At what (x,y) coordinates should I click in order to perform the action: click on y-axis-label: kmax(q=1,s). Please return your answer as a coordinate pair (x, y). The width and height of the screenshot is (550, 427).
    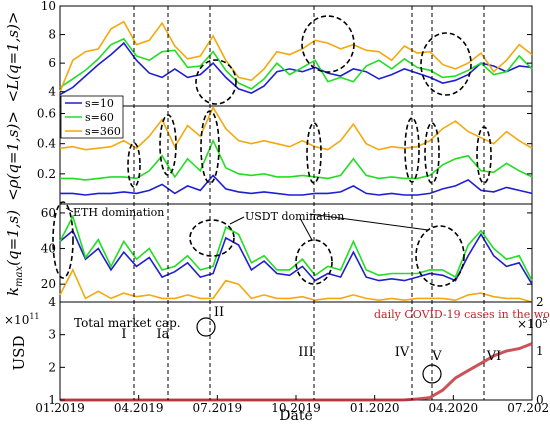
    Looking at the image, I should click on (14, 253).